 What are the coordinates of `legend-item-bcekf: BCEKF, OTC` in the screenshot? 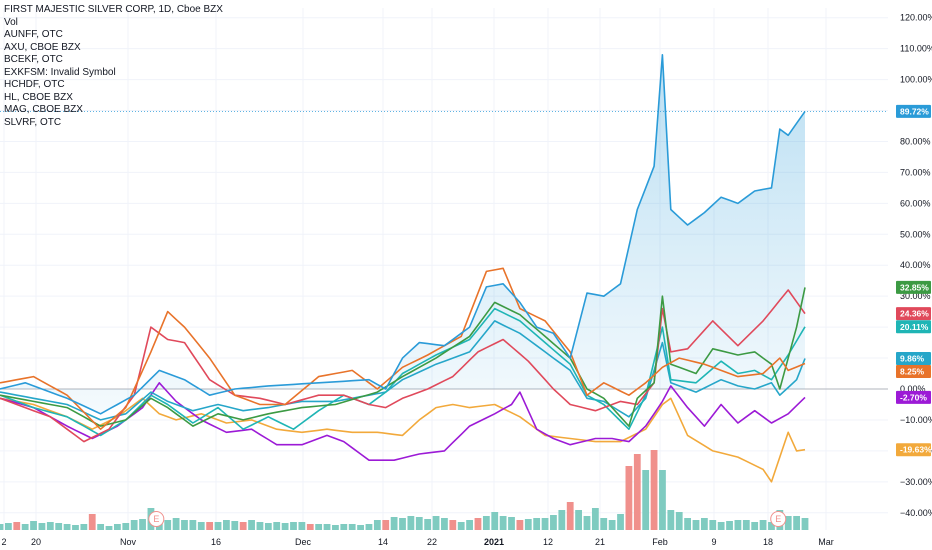 It's located at (33, 59).